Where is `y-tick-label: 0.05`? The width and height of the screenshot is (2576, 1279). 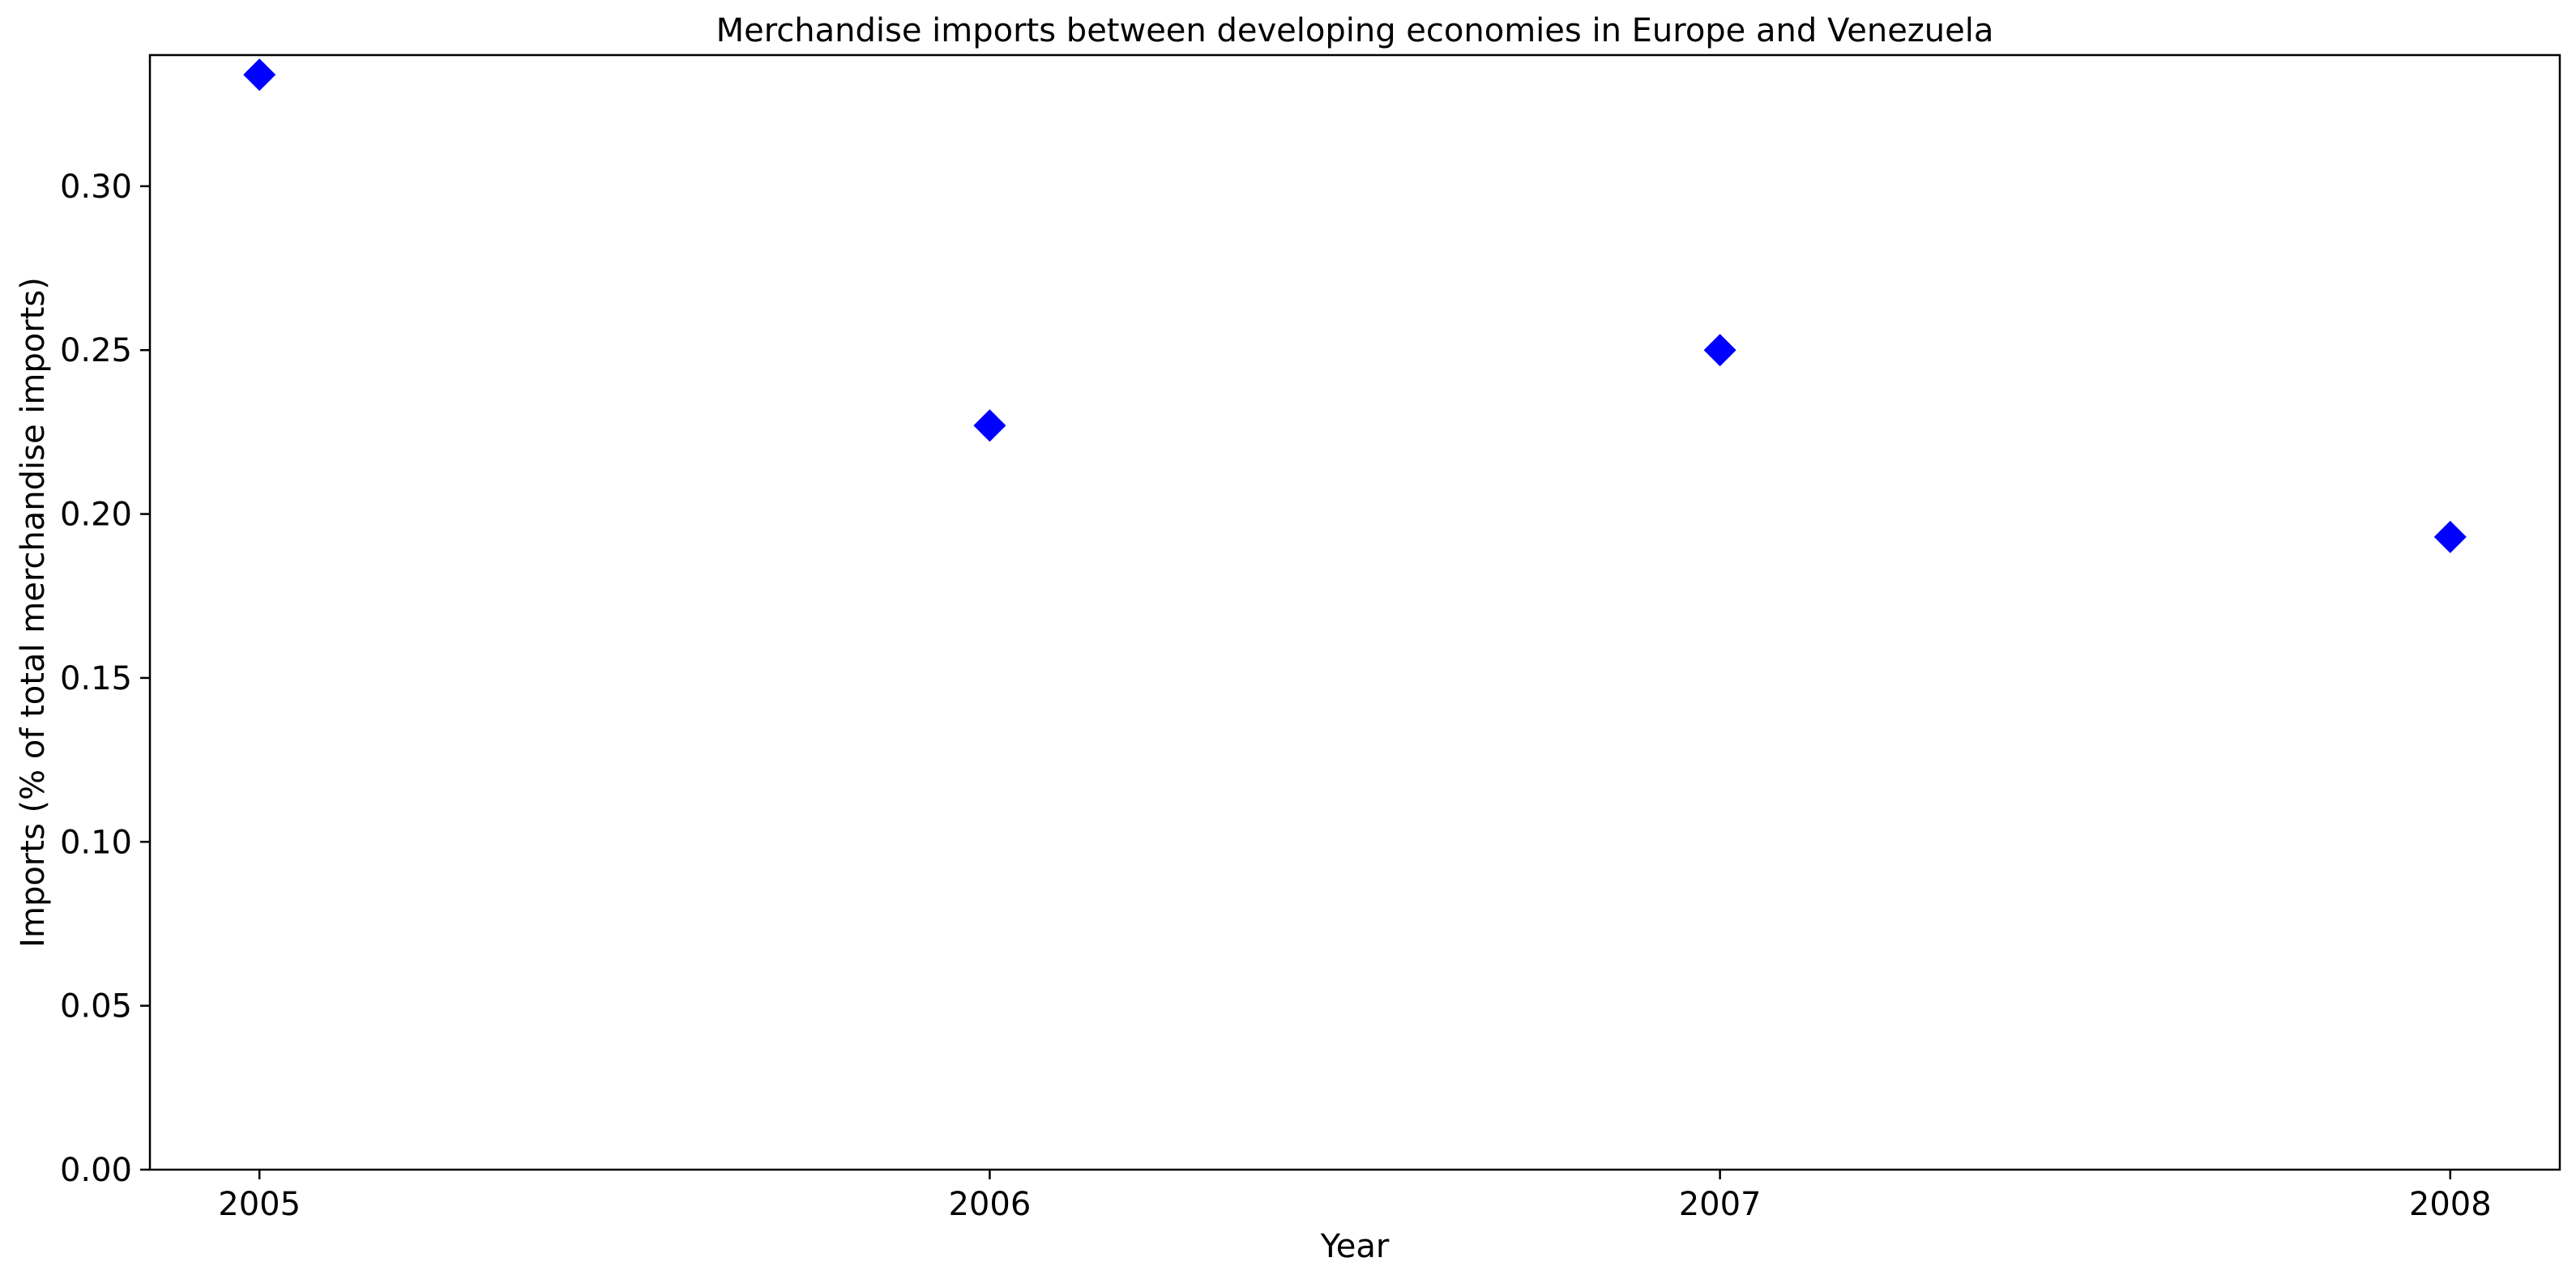
y-tick-label: 0.05 is located at coordinates (96, 1006).